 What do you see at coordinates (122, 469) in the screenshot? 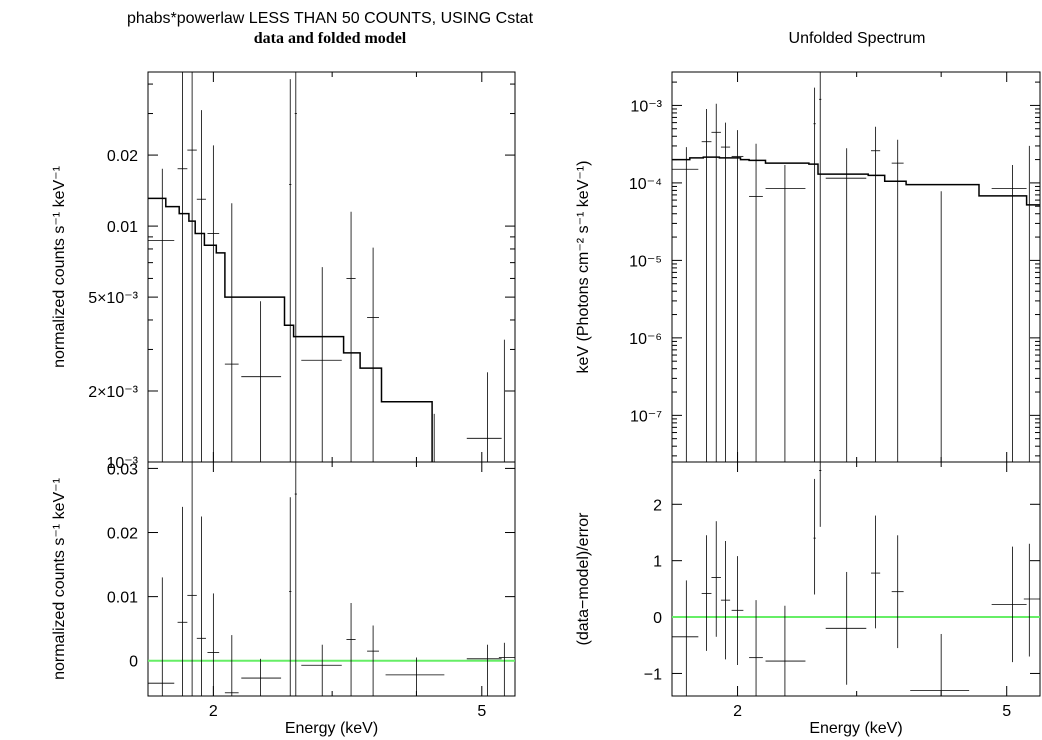
I see `y-tick-label: 0.03` at bounding box center [122, 469].